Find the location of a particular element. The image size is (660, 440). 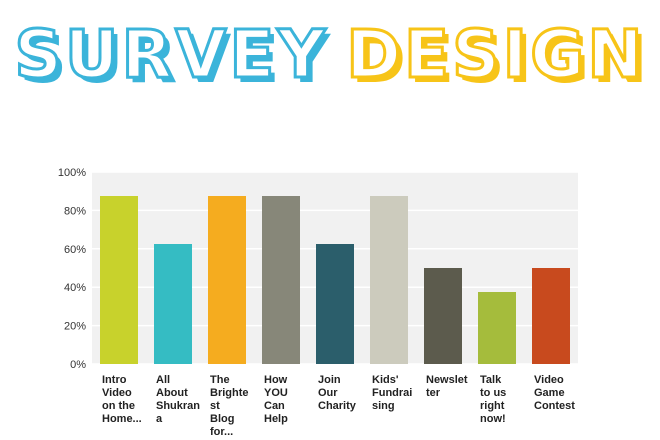

x-tick-label: Join Our Charity is located at coordinates (337, 393).